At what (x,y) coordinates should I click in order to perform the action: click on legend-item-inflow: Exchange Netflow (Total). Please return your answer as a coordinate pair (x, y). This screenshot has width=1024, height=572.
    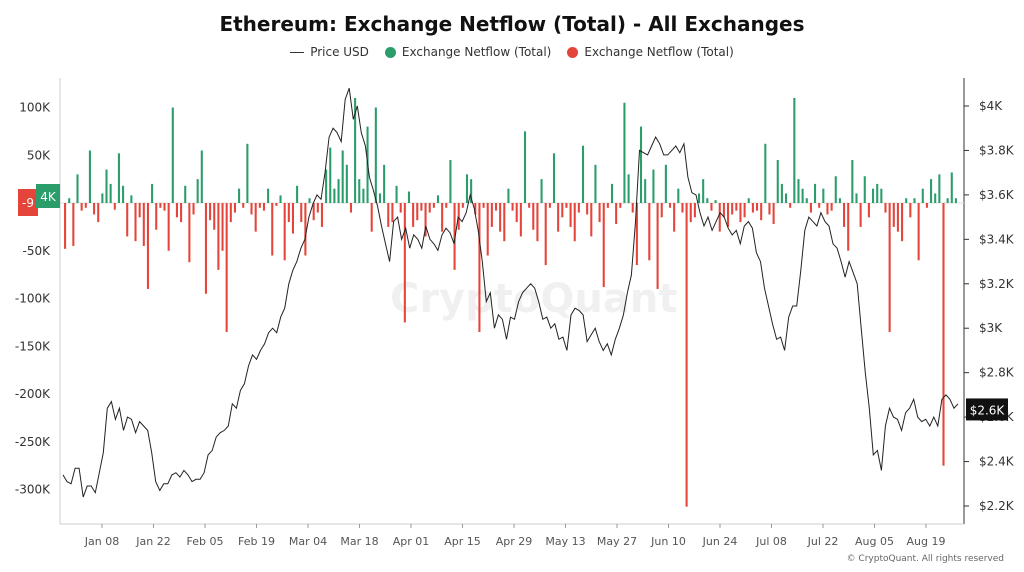
    Looking at the image, I should click on (467, 52).